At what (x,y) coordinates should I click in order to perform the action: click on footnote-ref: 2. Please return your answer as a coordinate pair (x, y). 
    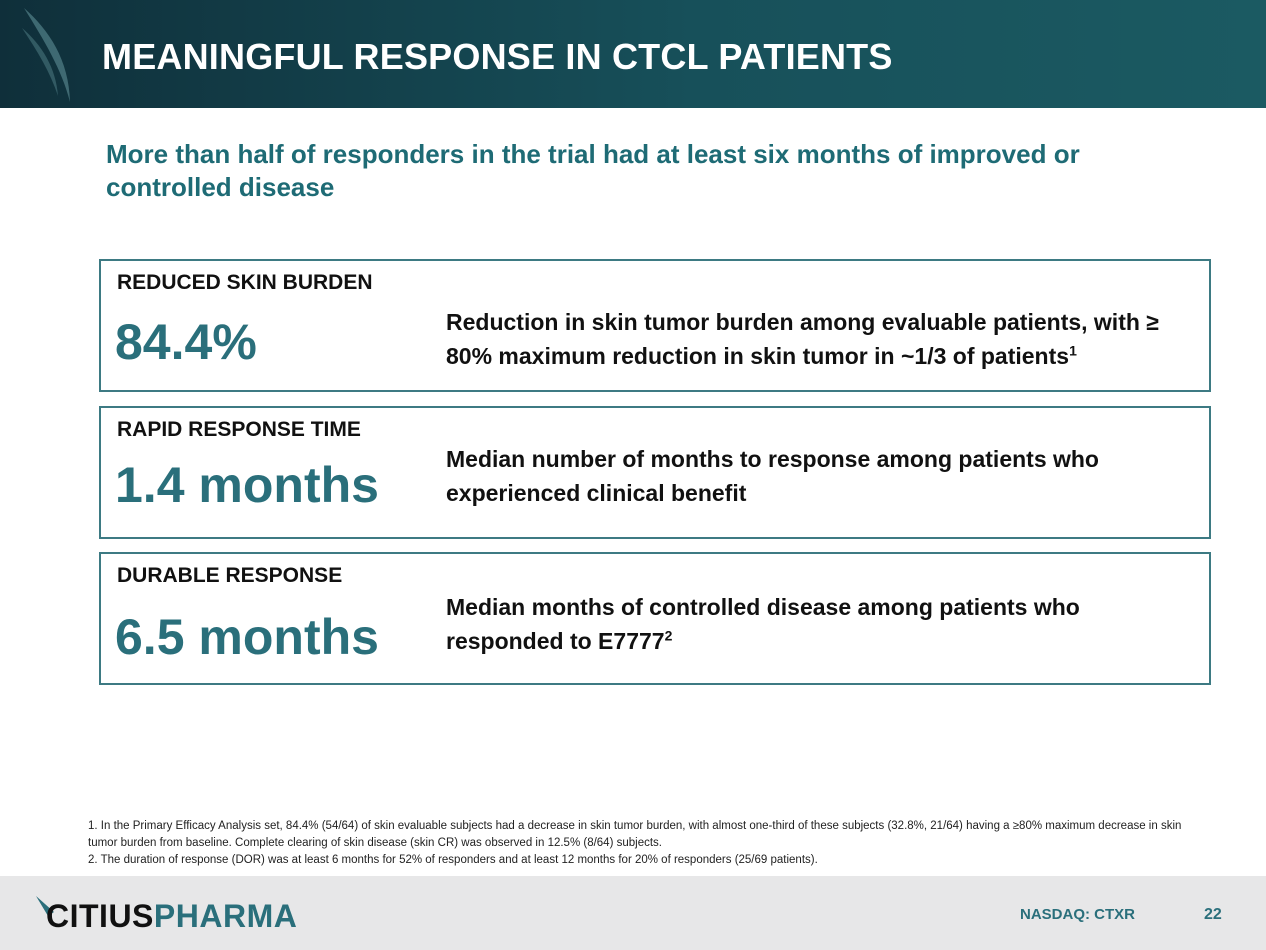
    Looking at the image, I should click on (668, 635).